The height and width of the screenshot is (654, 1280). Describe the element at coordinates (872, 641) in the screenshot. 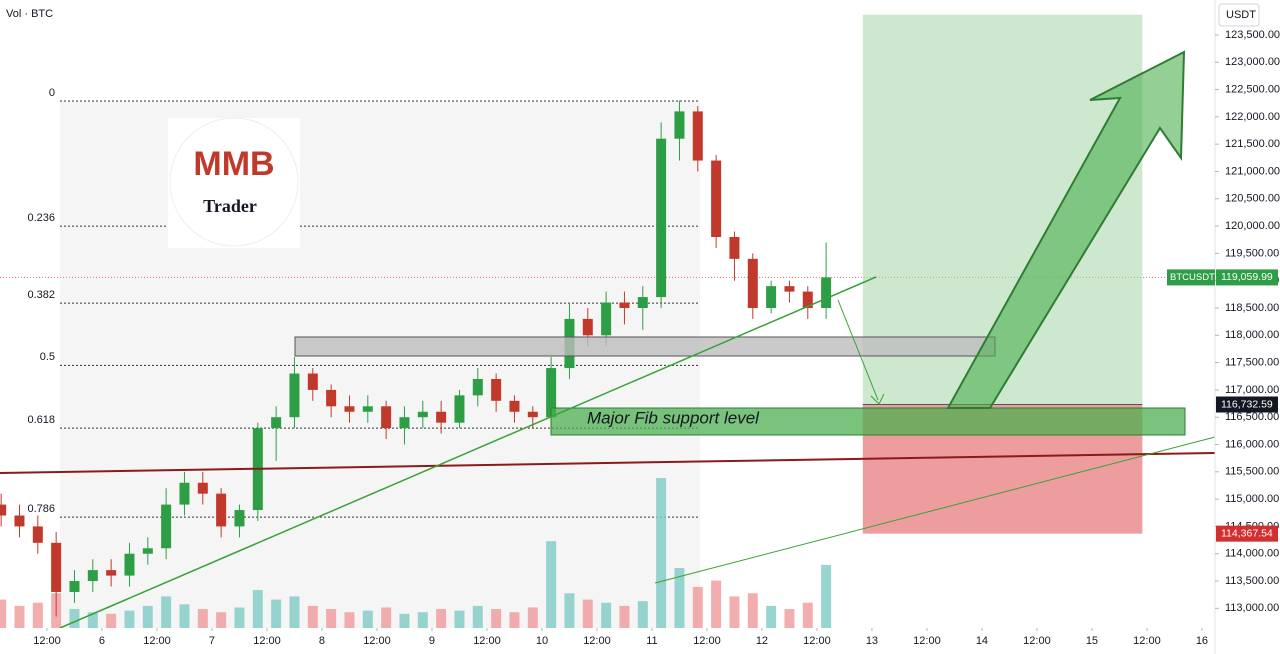

I see `x-tick-label: 13` at that location.